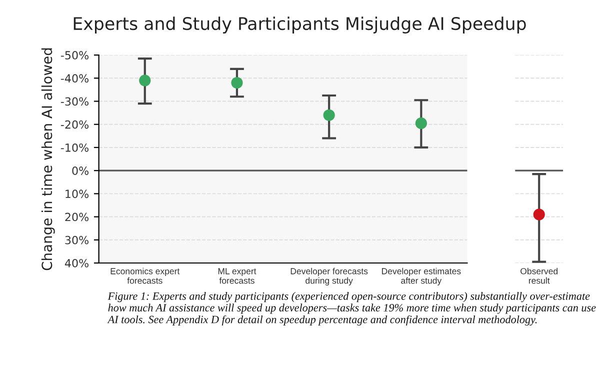 The width and height of the screenshot is (599, 372). Describe the element at coordinates (300, 25) in the screenshot. I see `chart-title: Experts and Study Participants Misjudge AI Speedup` at that location.